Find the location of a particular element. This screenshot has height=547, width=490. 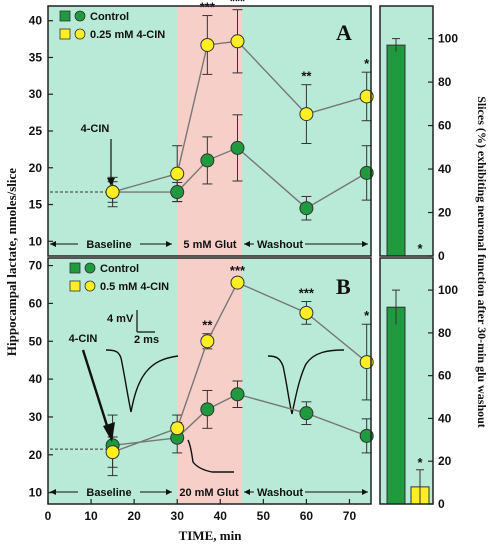

panel-a-y-ticks: 10 15 20 25 30 35 40 is located at coordinates (41, 131).